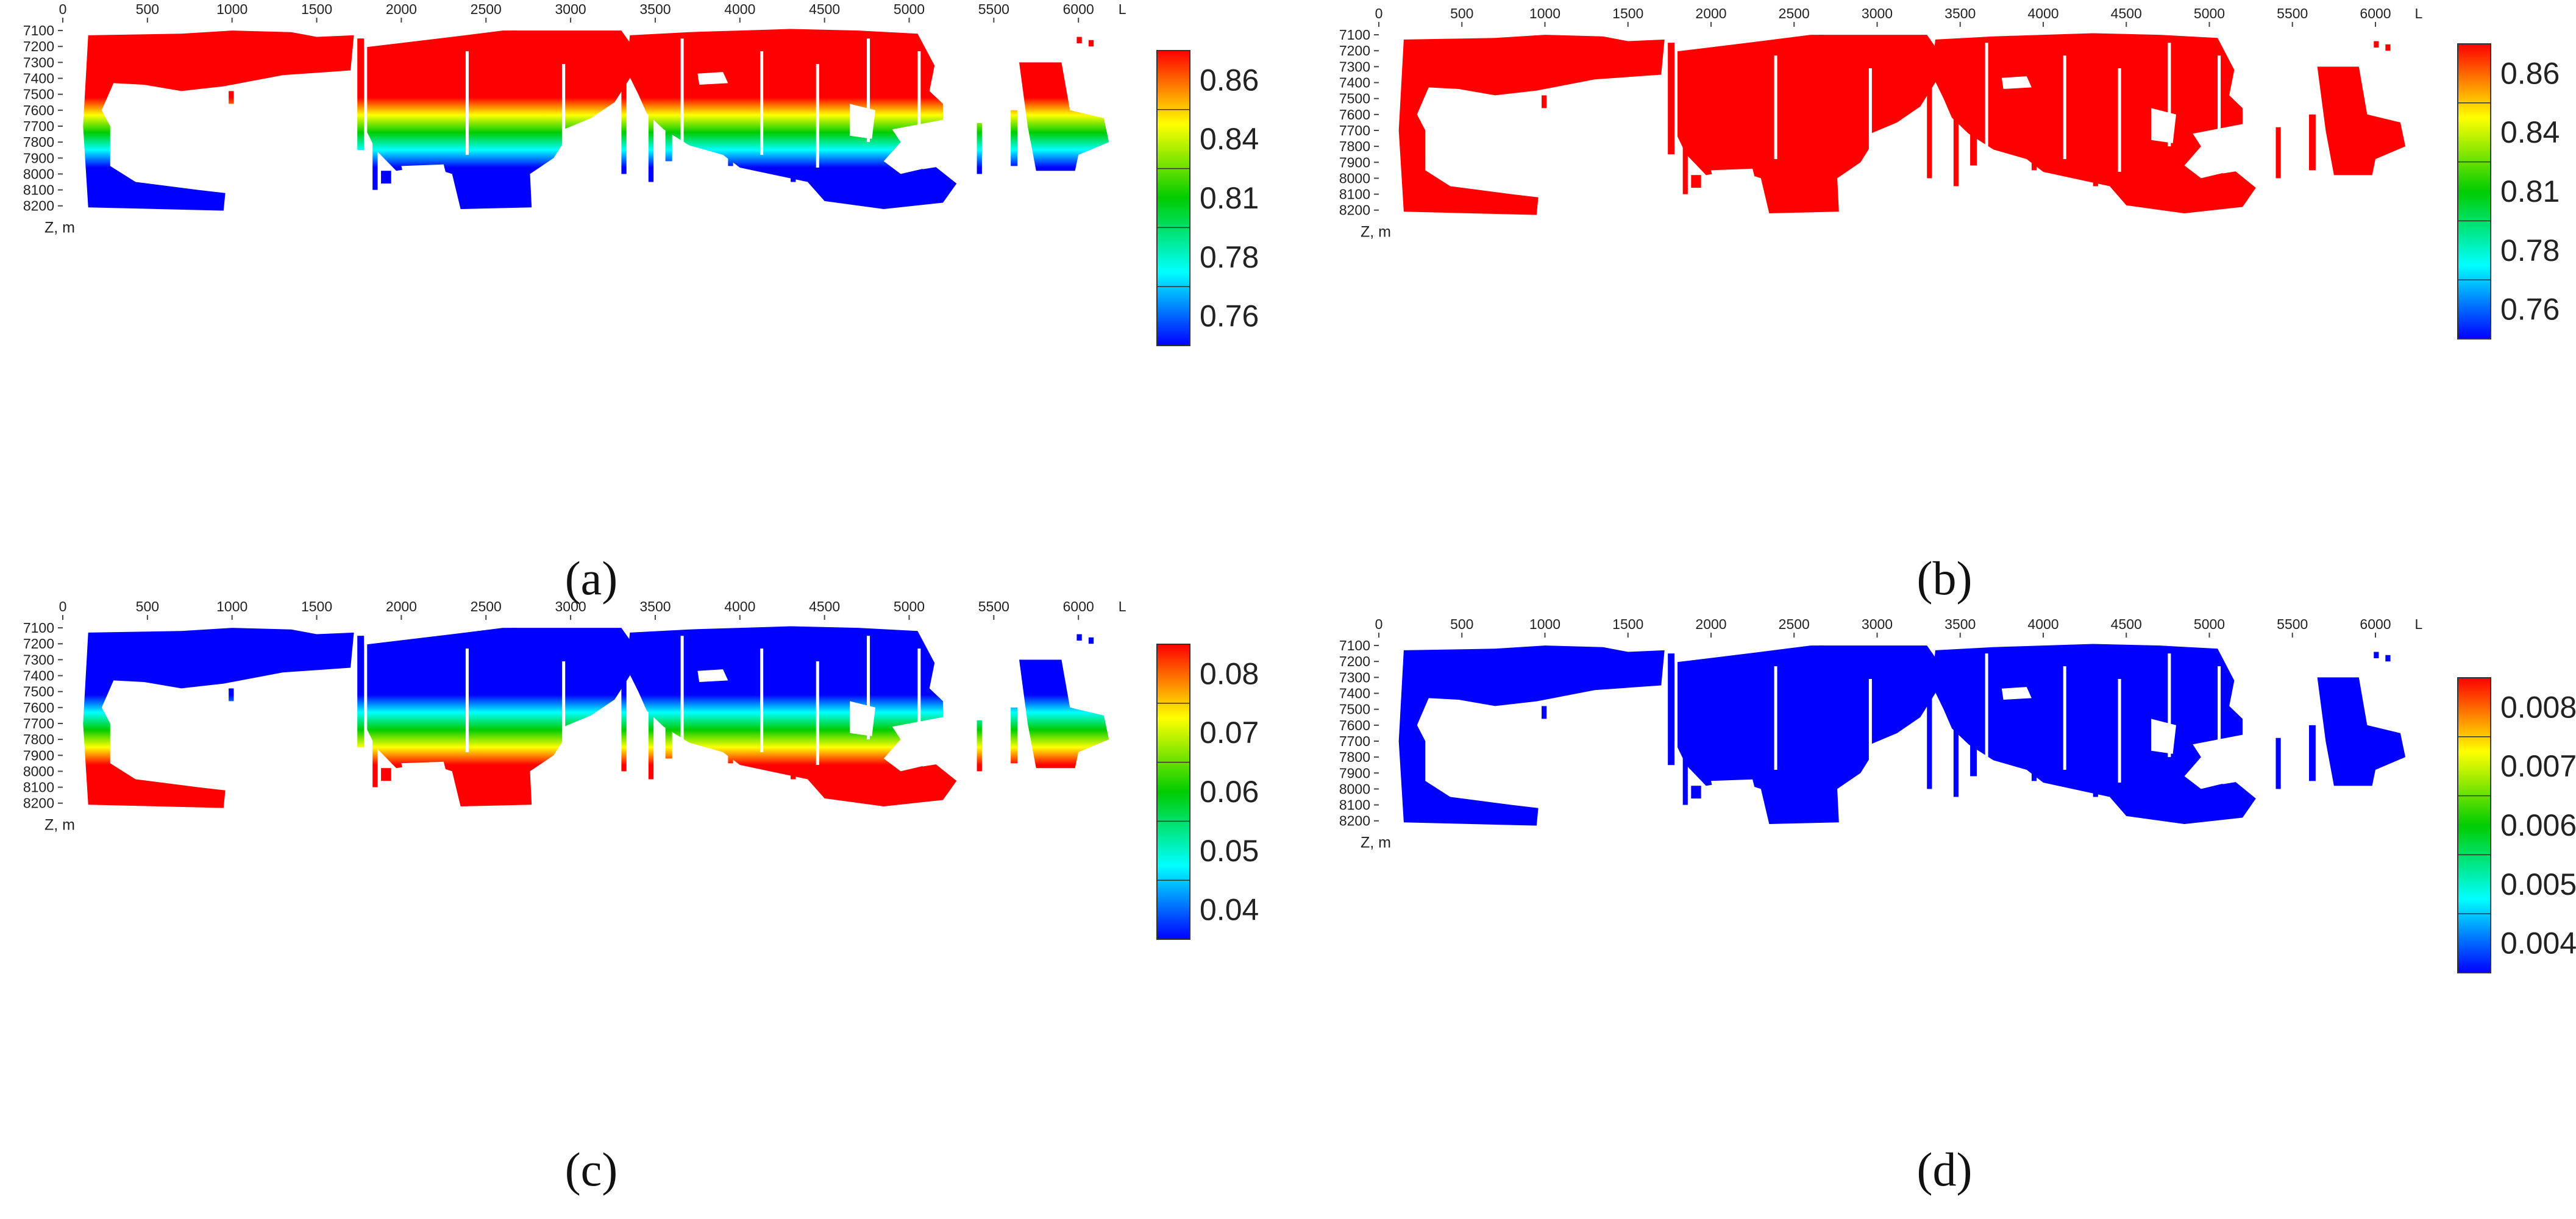 The width and height of the screenshot is (2576, 1219). Describe the element at coordinates (1379, 624) in the screenshot. I see `panel-d-x-tick-label: 0` at that location.